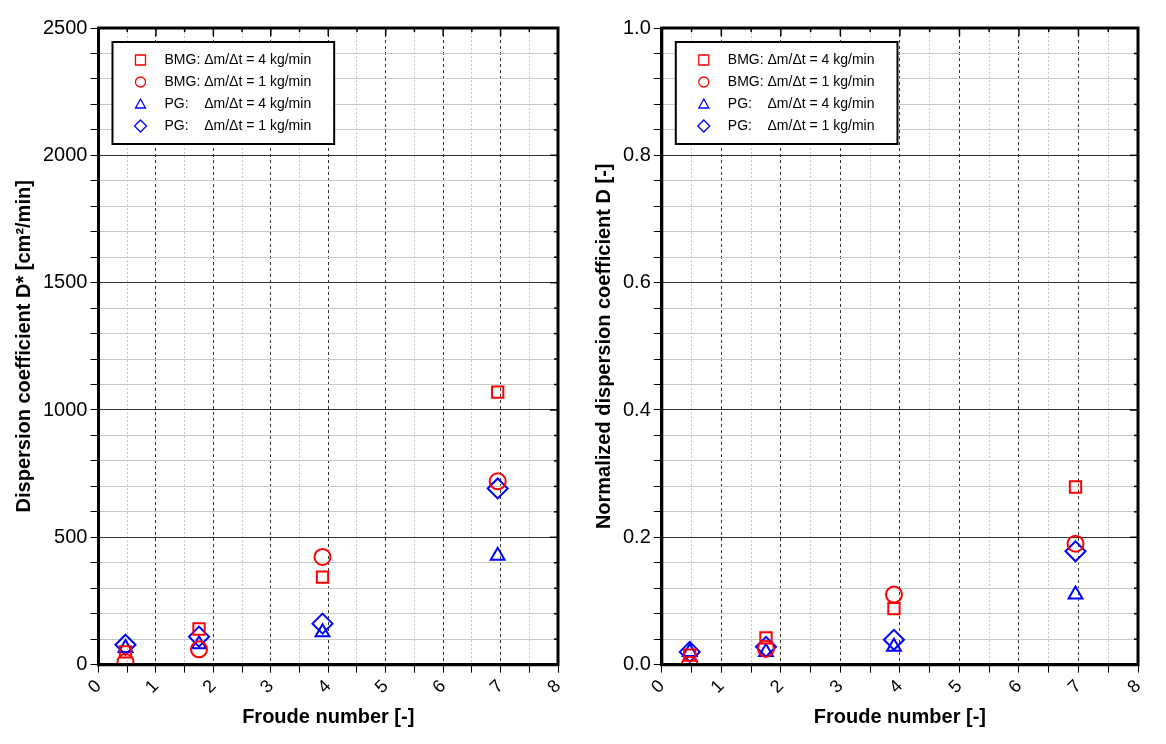 Image resolution: width=1166 pixels, height=744 pixels. Describe the element at coordinates (82, 663) in the screenshot. I see `y-tick-label: 0` at that location.